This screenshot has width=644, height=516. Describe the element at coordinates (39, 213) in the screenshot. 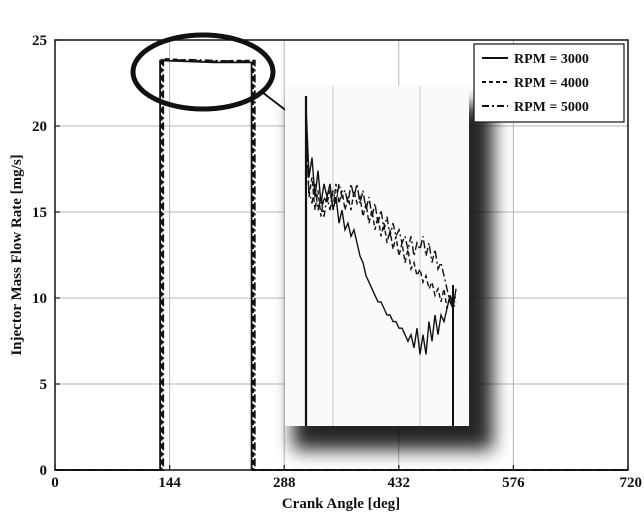

I see `y-tick-label: 15` at that location.